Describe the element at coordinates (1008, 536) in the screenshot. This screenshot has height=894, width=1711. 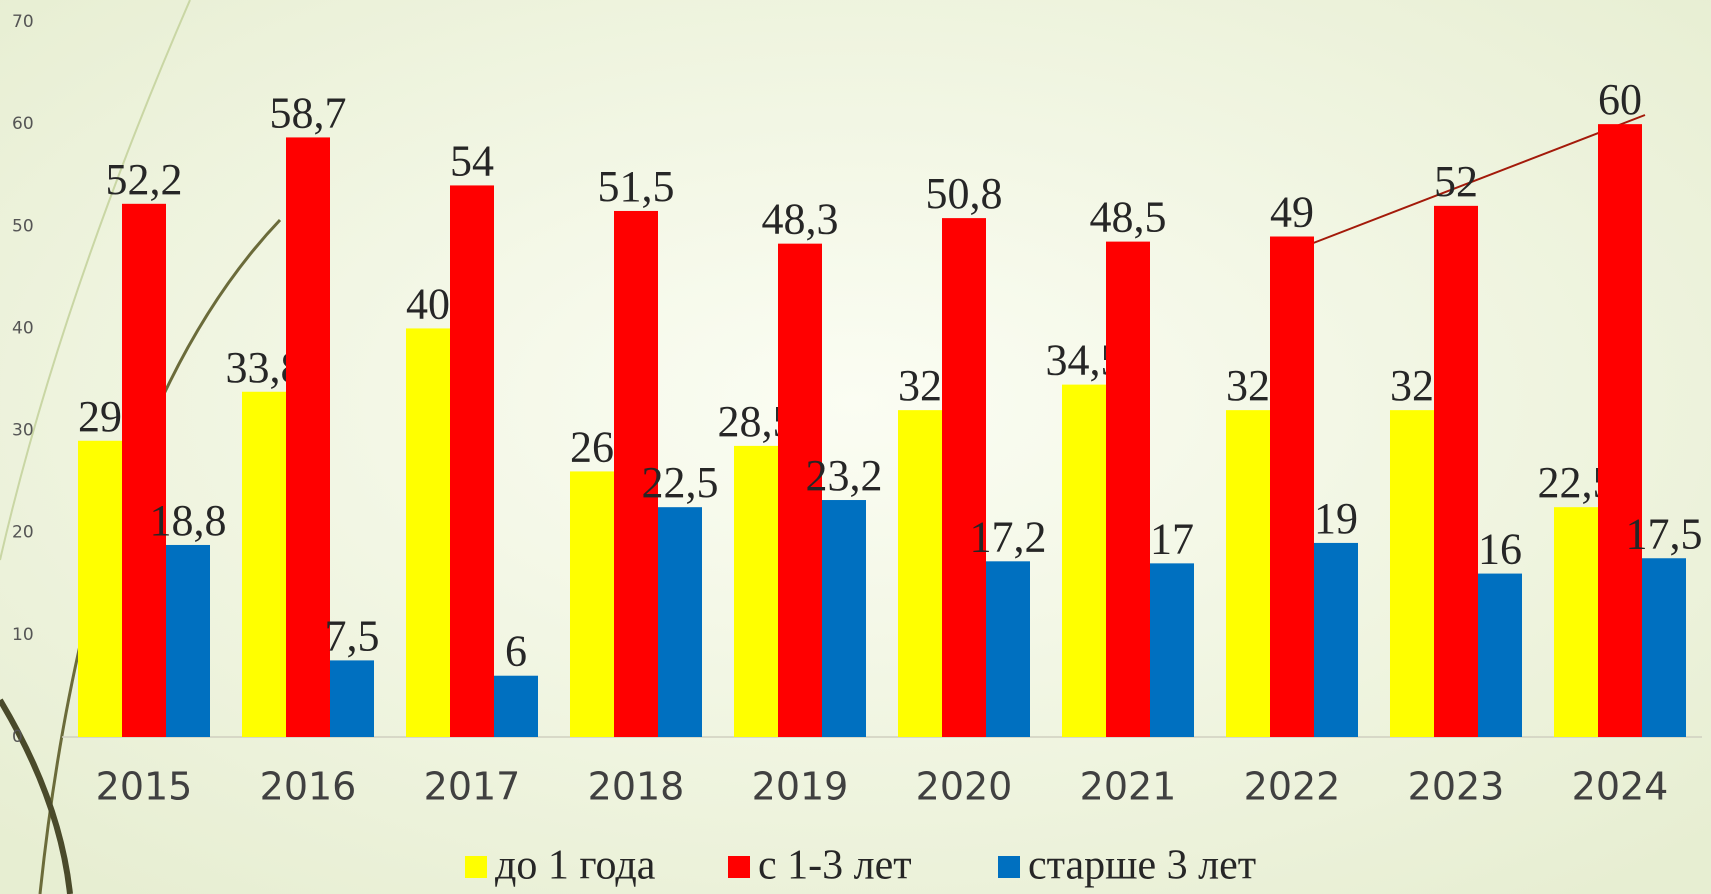
I see `value-label: 17,2` at that location.